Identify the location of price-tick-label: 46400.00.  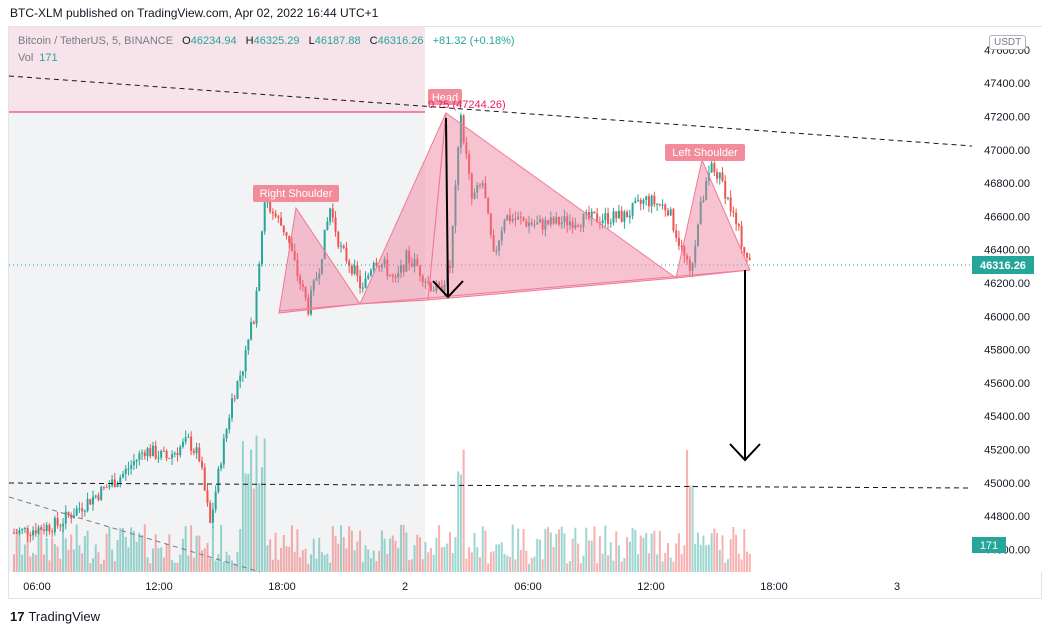
(1007, 251).